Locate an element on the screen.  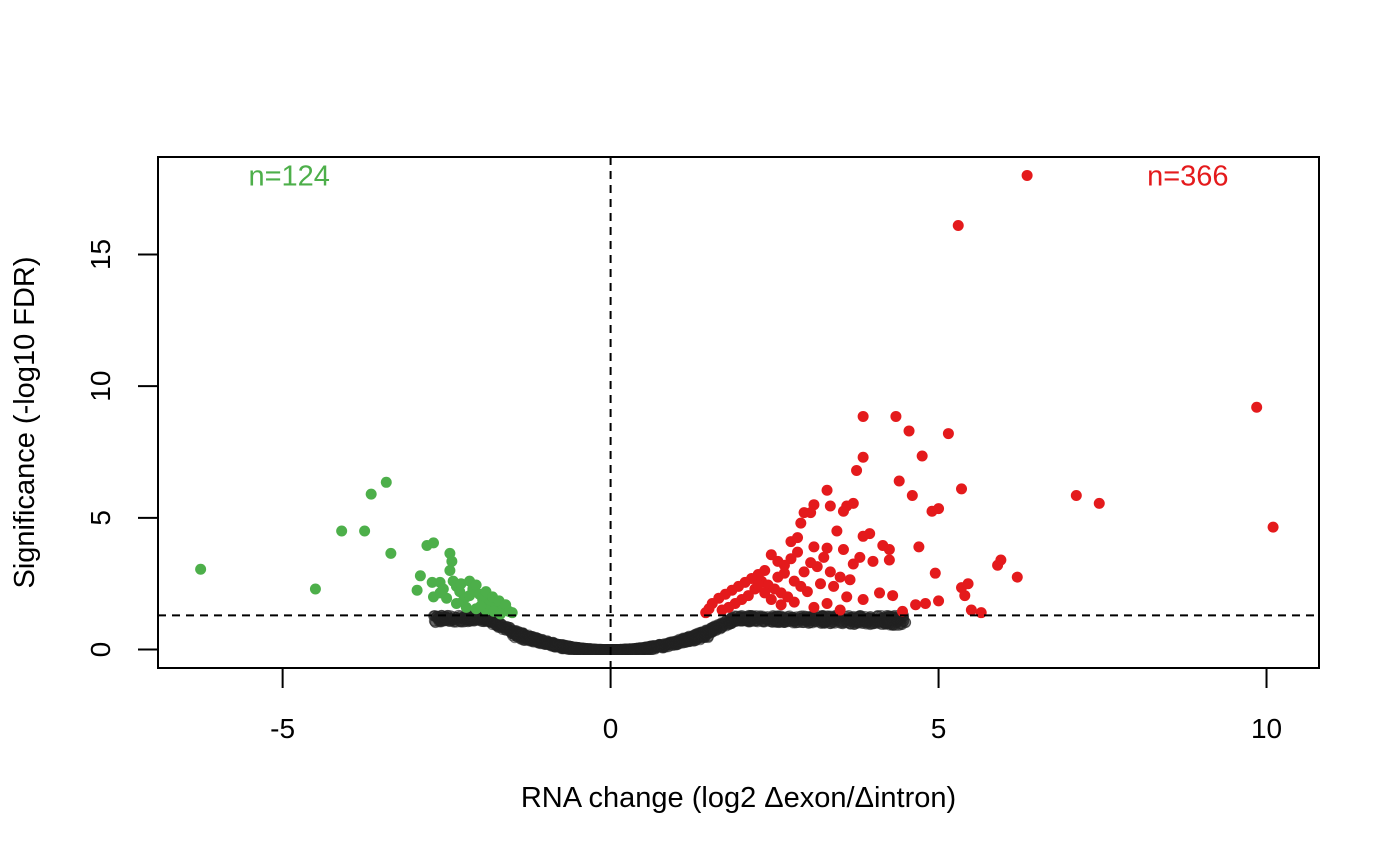
y-tick-label: 15 is located at coordinates (100, 254).